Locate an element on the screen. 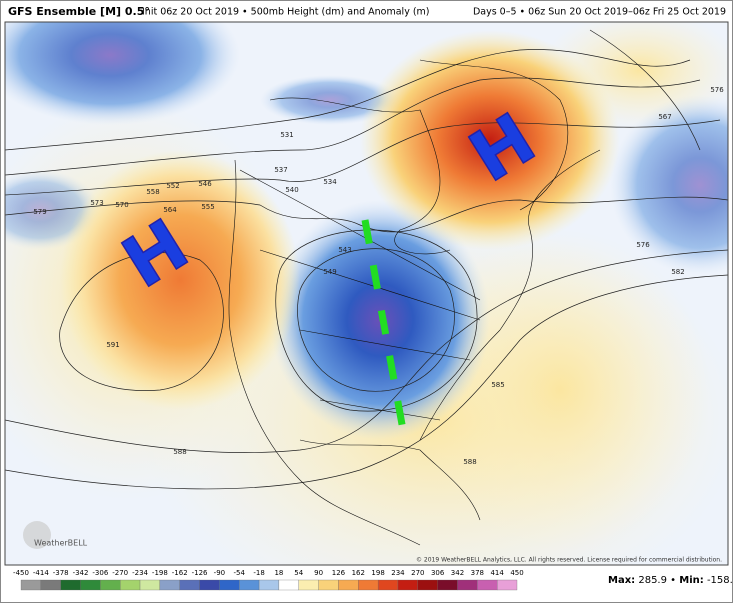 Image resolution: width=733 pixels, height=607 pixels. colorbar-label: -90 is located at coordinates (219, 573).